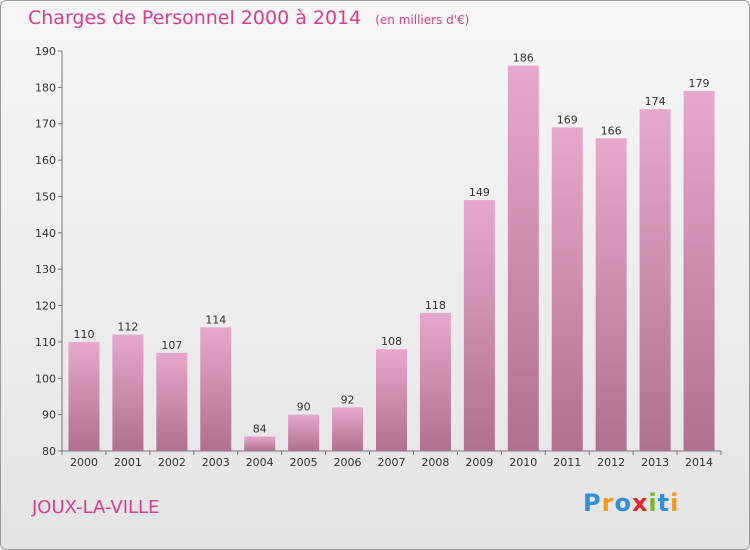 This screenshot has width=750, height=550. What do you see at coordinates (699, 83) in the screenshot?
I see `data-label: 179` at bounding box center [699, 83].